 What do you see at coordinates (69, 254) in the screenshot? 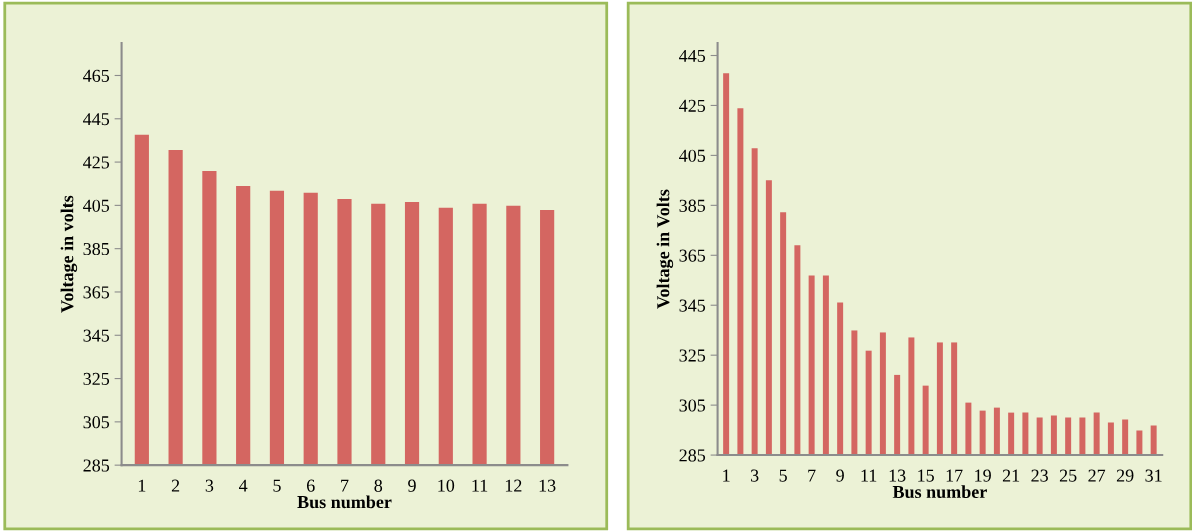
I see `y-axis-title: Voltage in volts` at bounding box center [69, 254].